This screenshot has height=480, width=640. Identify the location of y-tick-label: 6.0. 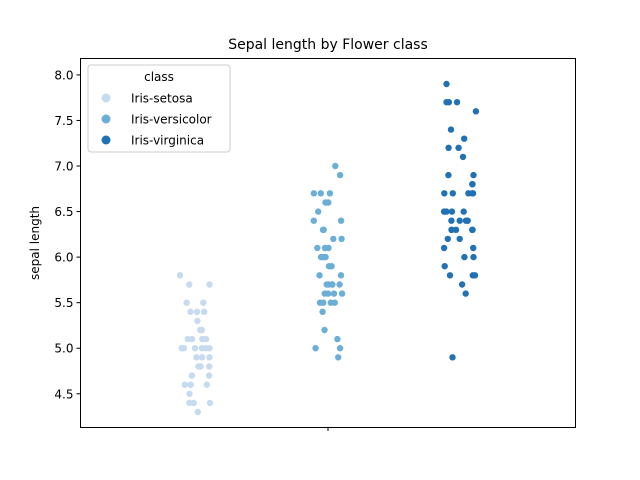
(63, 258).